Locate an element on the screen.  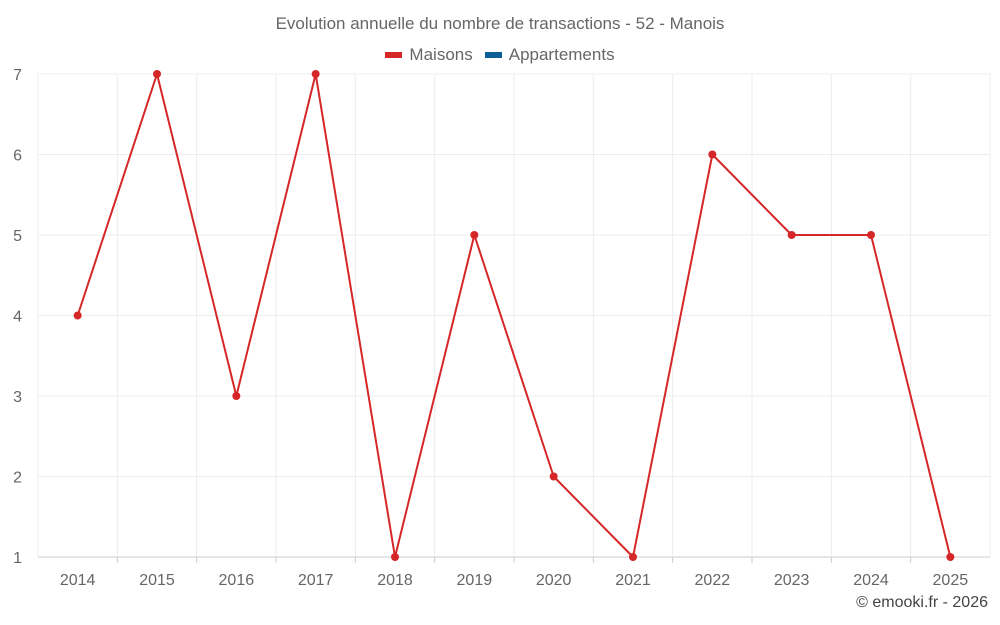
x-tick-label-2014: 2014 is located at coordinates (78, 580).